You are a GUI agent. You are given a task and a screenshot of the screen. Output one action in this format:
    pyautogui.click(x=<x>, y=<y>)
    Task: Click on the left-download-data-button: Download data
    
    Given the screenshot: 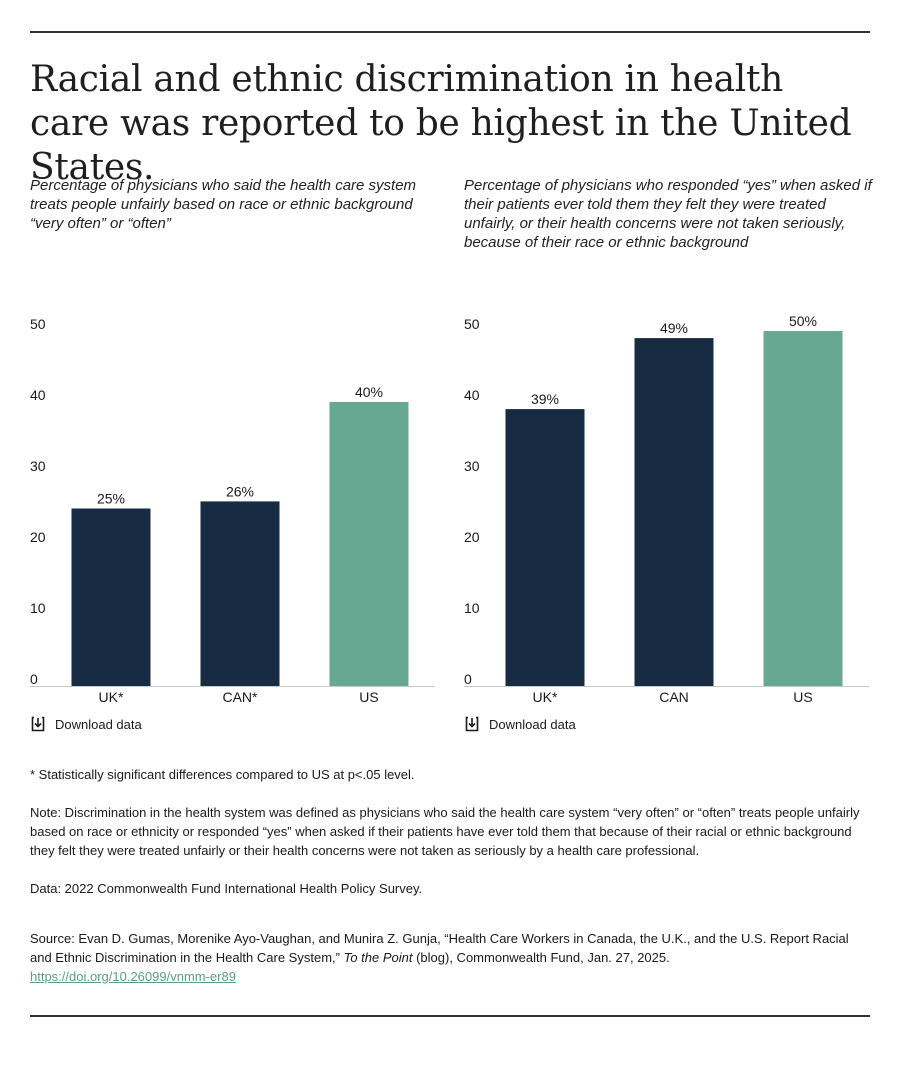 What is the action you would take?
    pyautogui.click(x=86, y=724)
    